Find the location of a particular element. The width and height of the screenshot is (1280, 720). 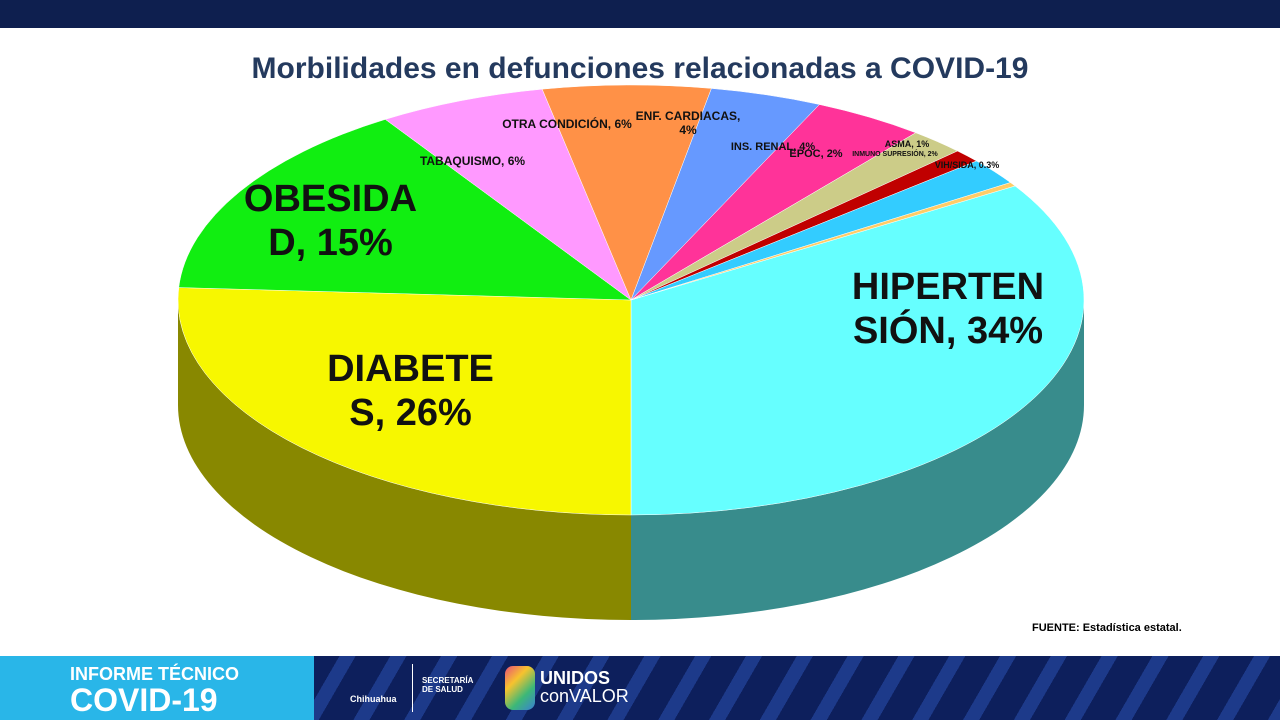

divider is located at coordinates (412, 688).